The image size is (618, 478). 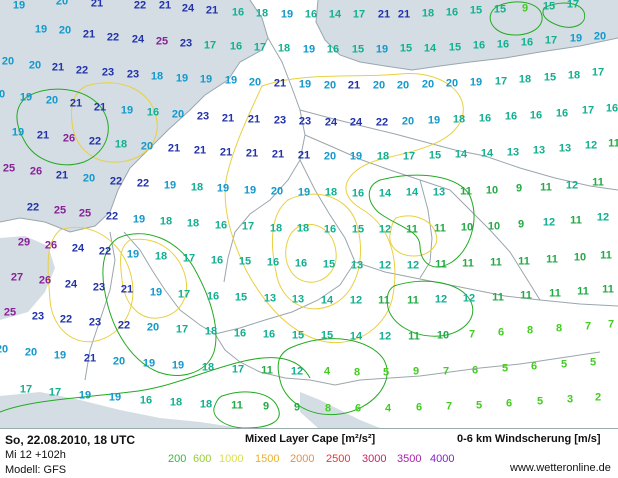 I want to click on shear-value: 2, so click(x=598, y=397).